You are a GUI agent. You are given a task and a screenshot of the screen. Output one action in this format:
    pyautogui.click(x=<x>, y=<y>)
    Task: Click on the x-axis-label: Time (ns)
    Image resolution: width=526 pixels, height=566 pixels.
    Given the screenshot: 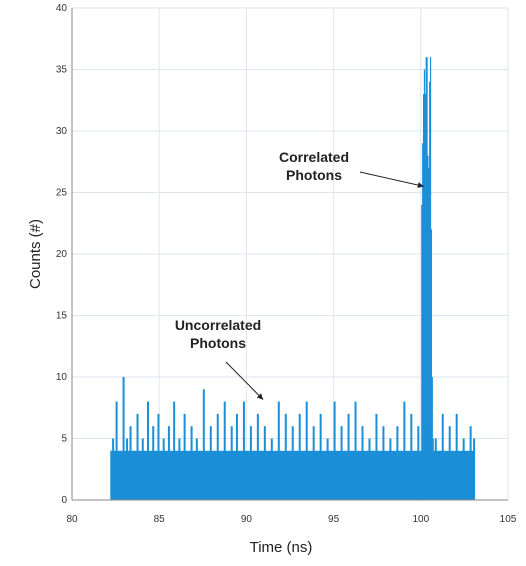 What is the action you would take?
    pyautogui.click(x=281, y=547)
    